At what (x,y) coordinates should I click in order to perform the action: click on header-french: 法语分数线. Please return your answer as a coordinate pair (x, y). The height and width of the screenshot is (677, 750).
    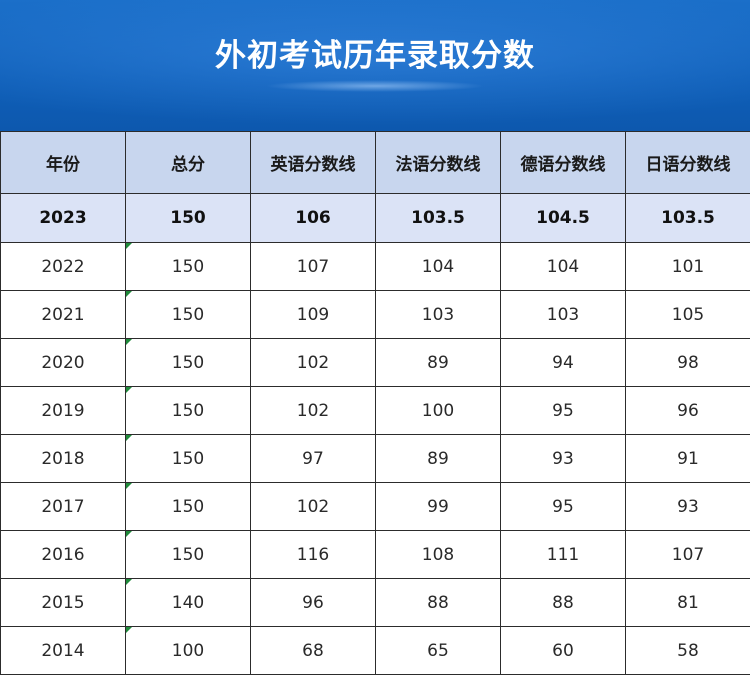
    Looking at the image, I should click on (438, 162).